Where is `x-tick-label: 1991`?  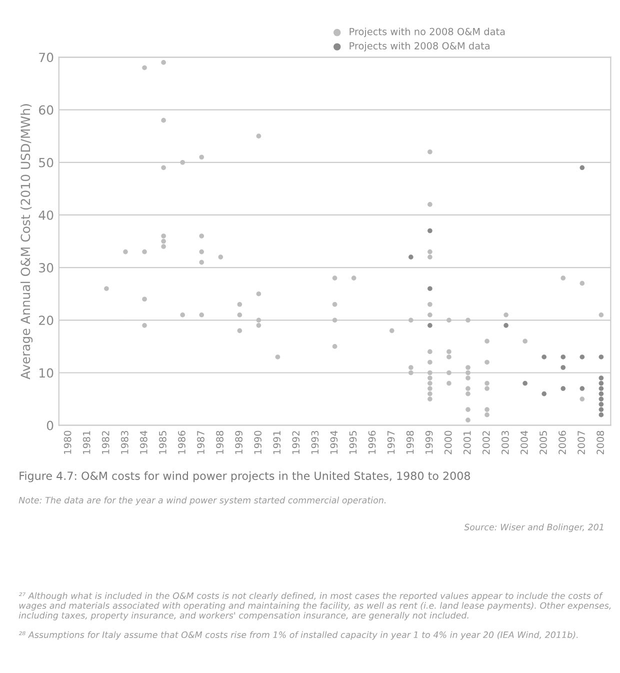
x-tick-label: 1991 is located at coordinates (277, 442).